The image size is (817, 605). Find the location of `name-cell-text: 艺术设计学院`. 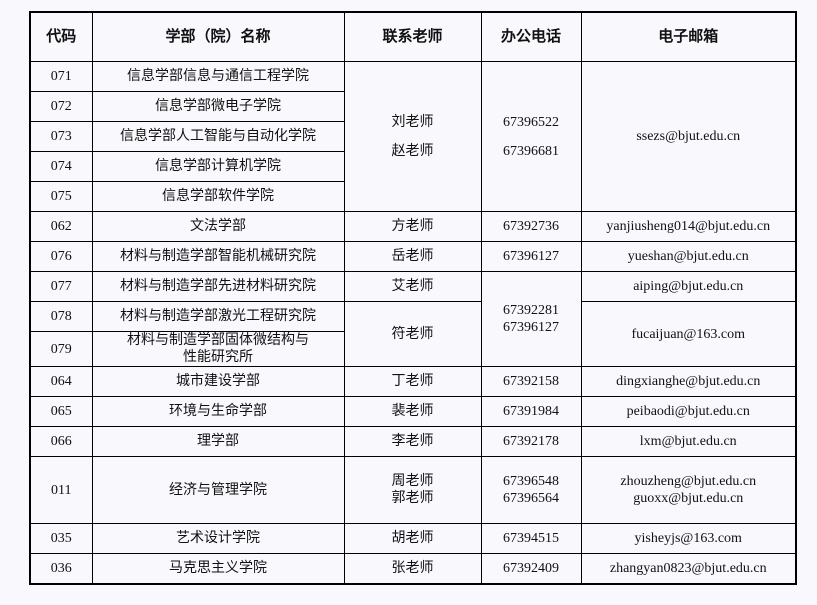

name-cell-text: 艺术设计学院 is located at coordinates (218, 538).